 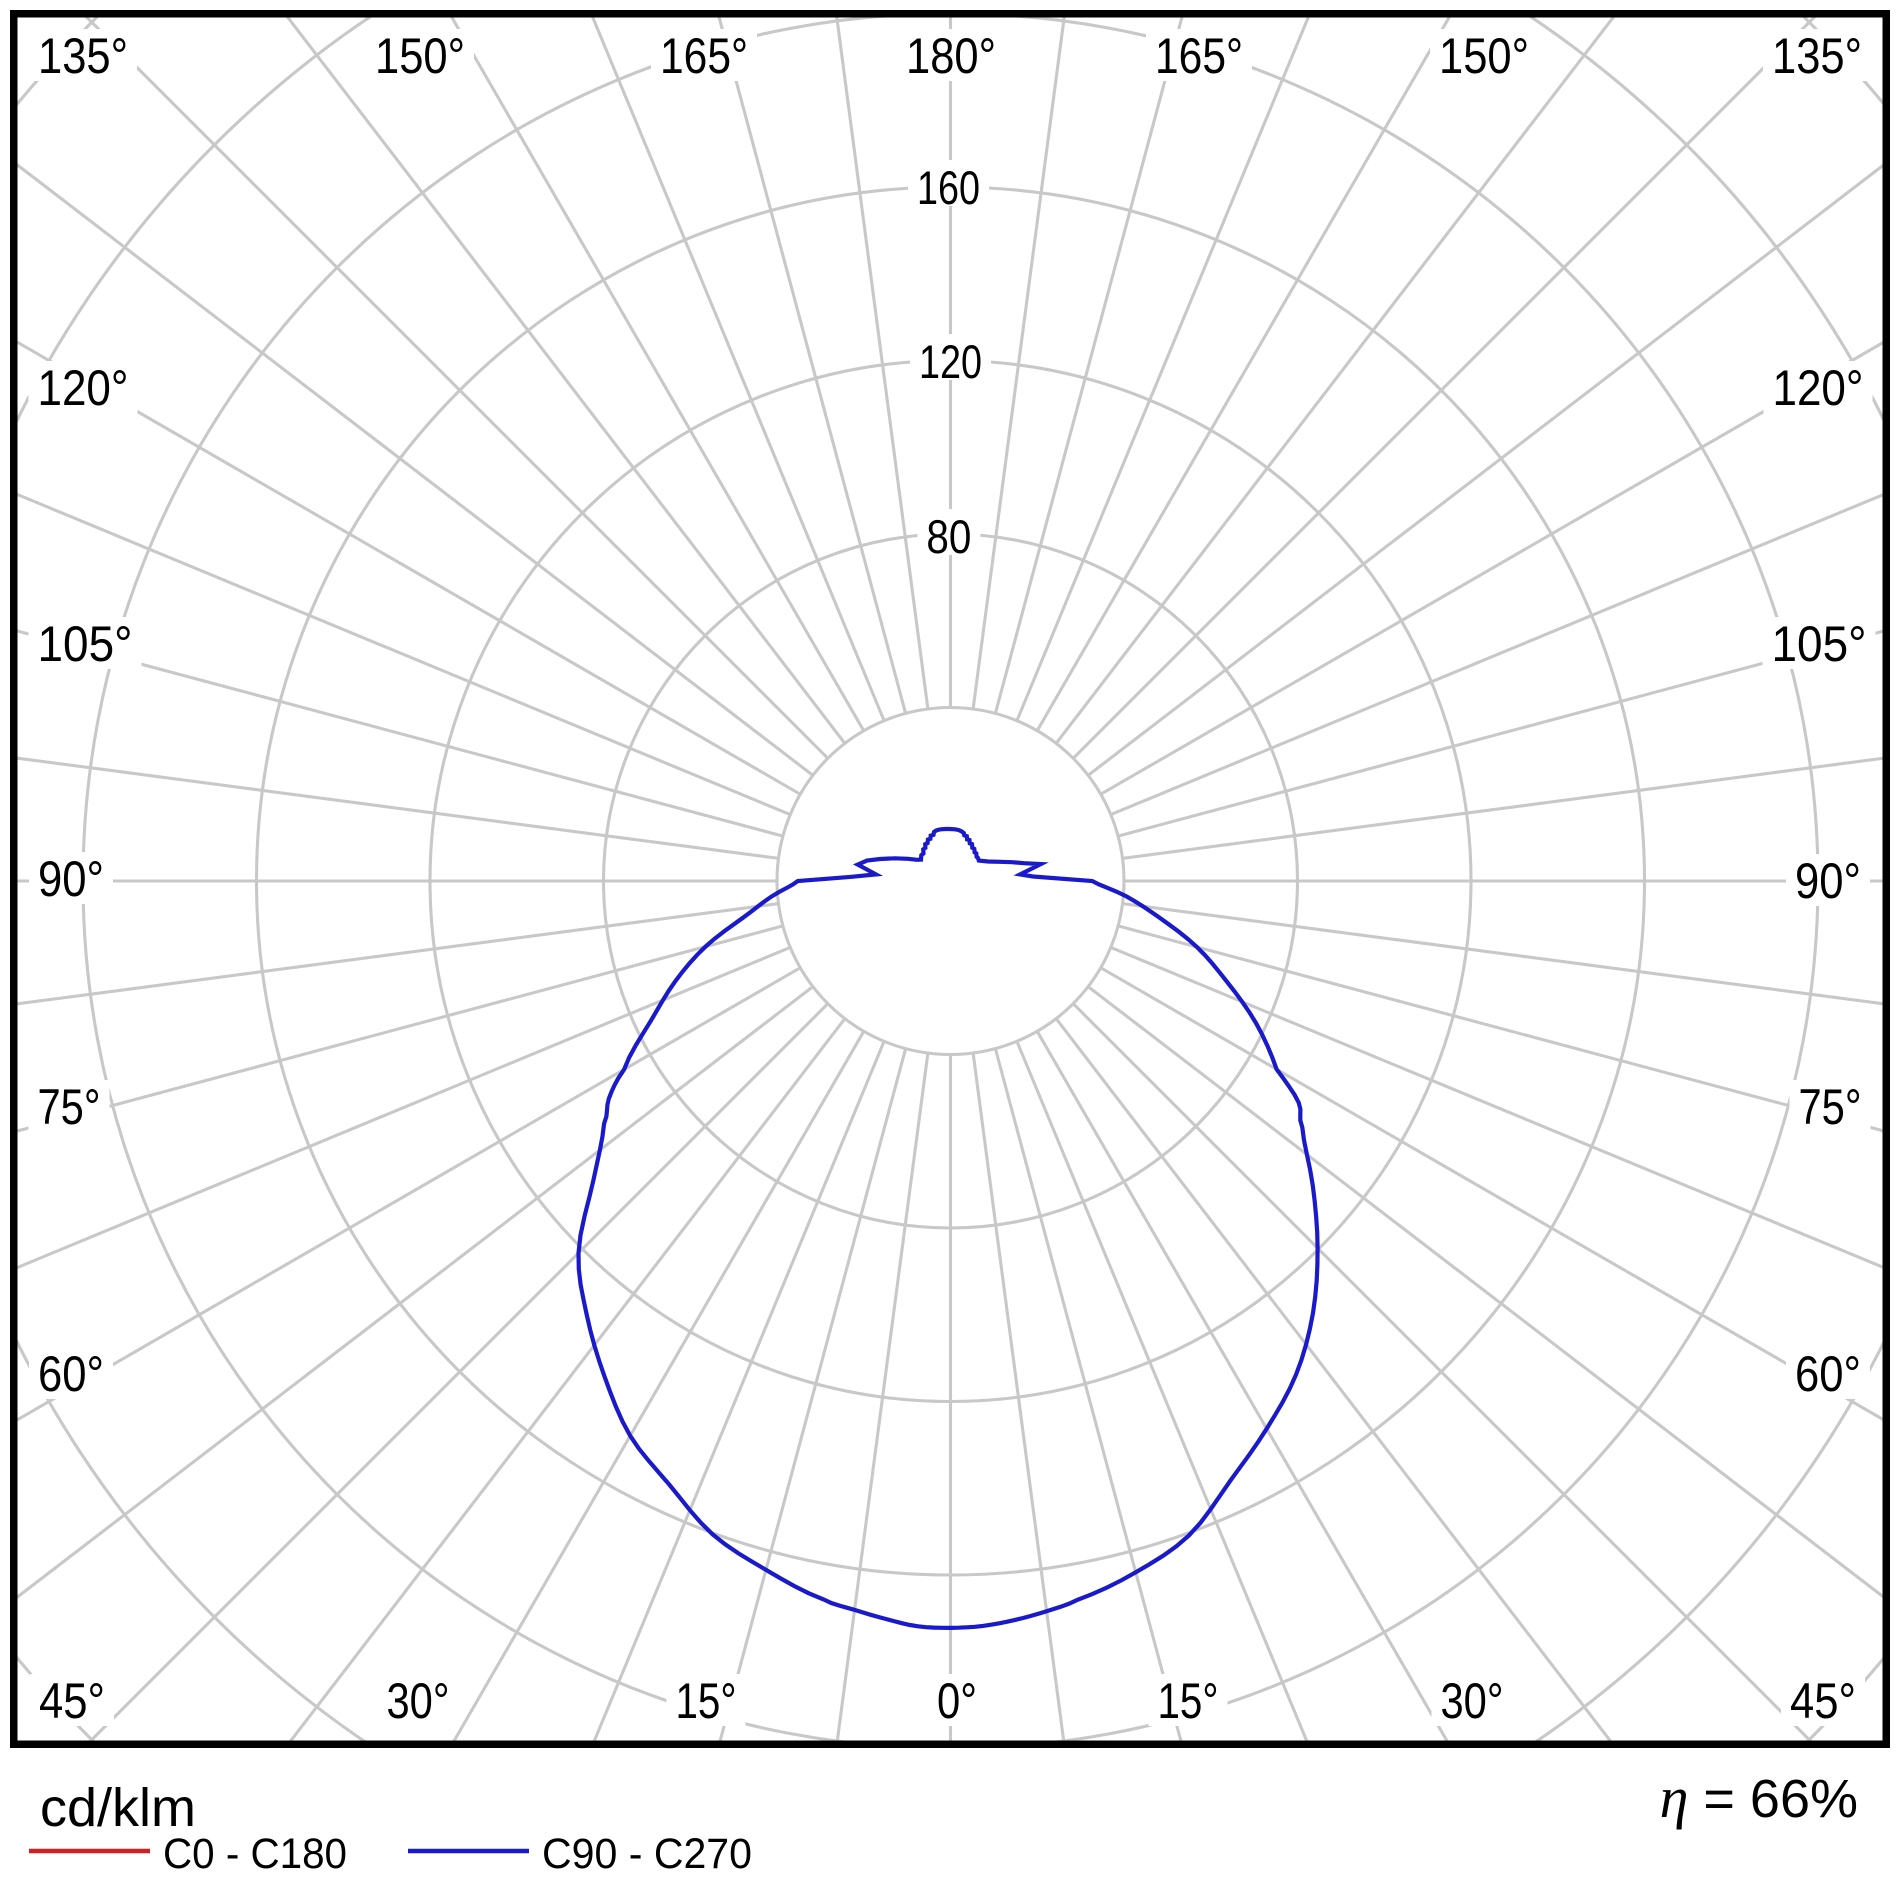 I want to click on svg-text: 180°, so click(x=951, y=56).